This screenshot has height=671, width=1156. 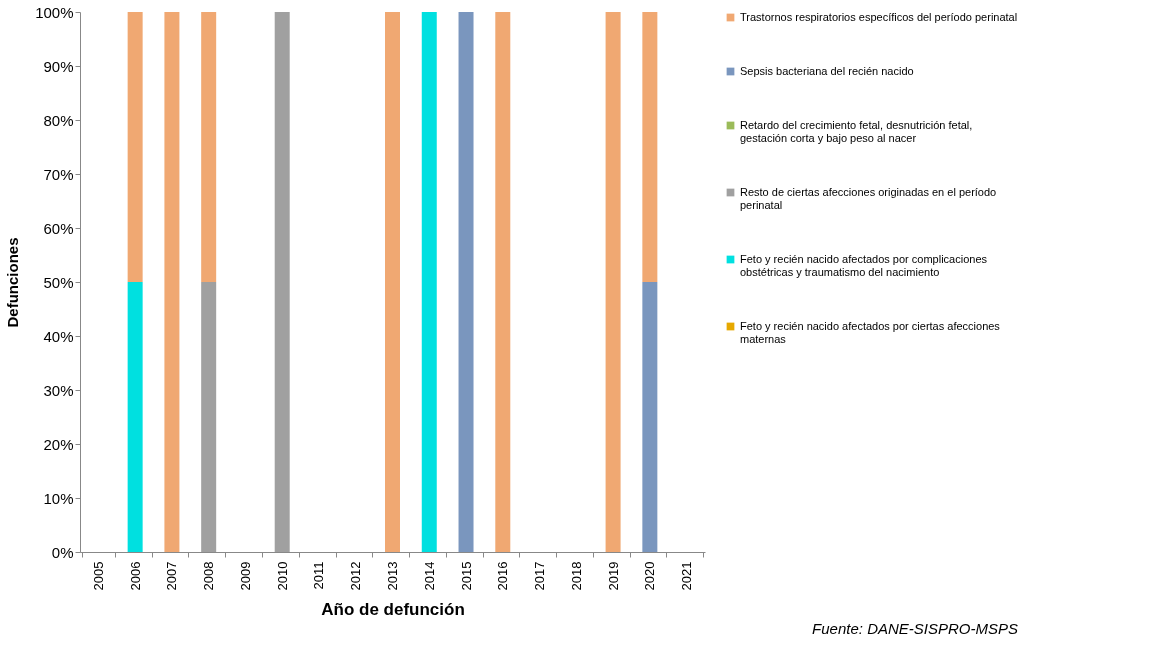 What do you see at coordinates (245, 576) in the screenshot?
I see `x-tick-label: 2009` at bounding box center [245, 576].